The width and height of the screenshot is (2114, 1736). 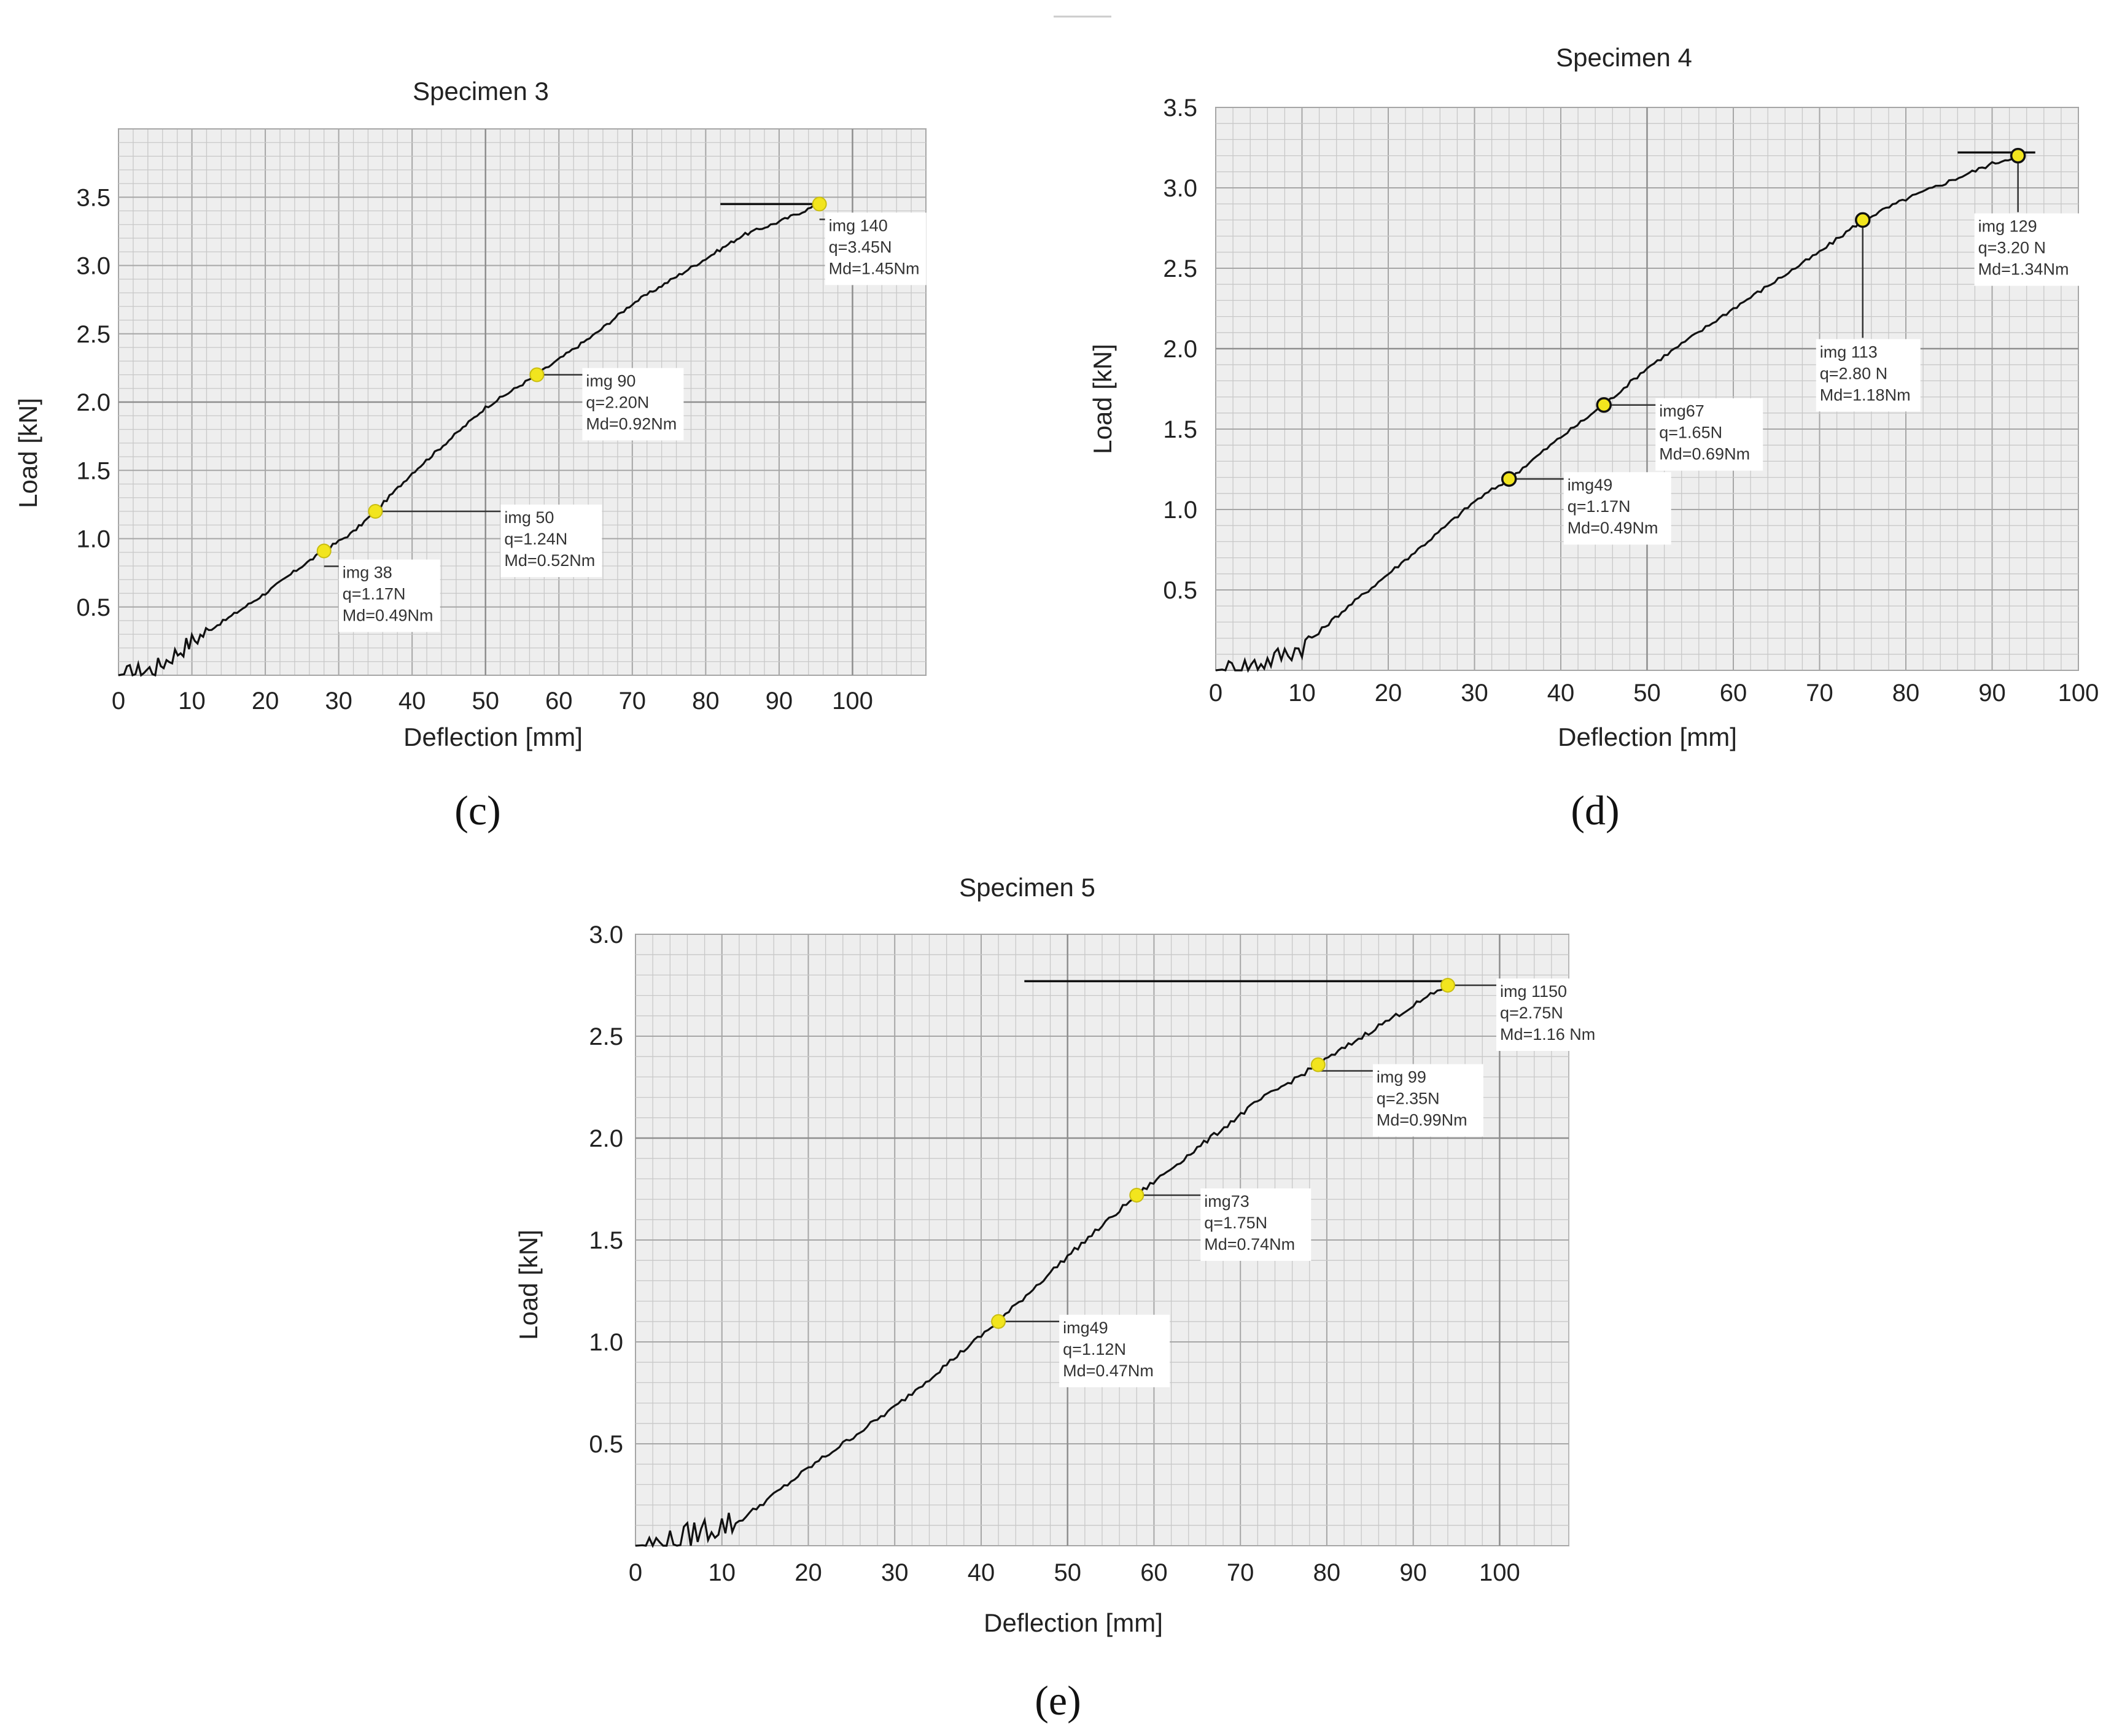 I want to click on marker-callout: img 140 q=3.45N Md=1.45Nm, so click(x=869, y=240).